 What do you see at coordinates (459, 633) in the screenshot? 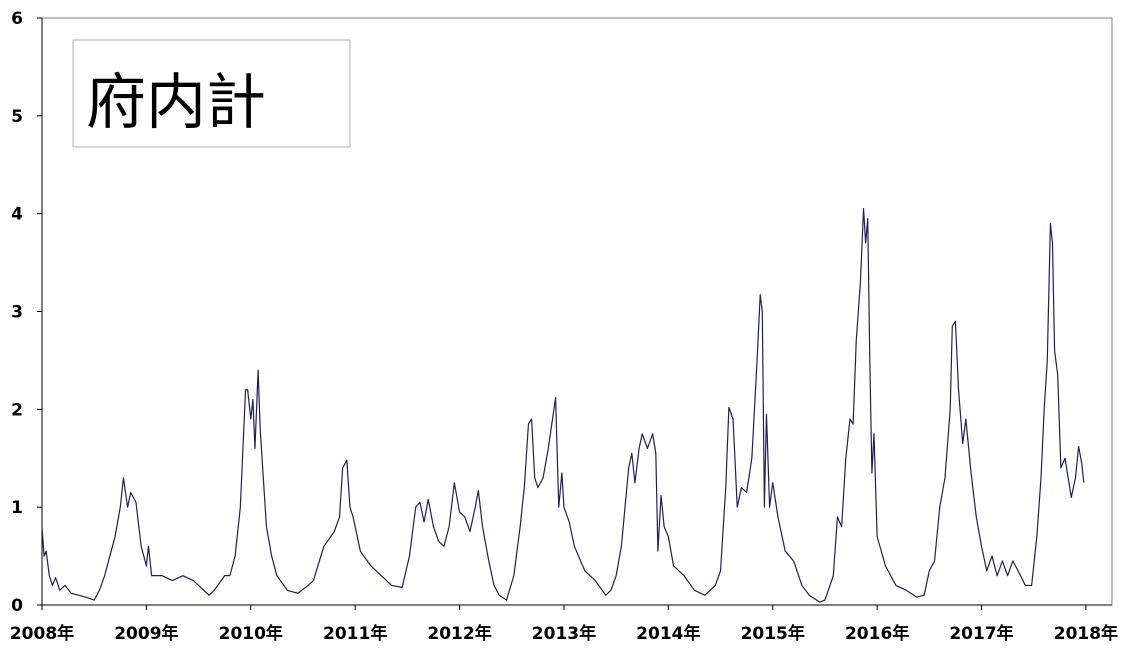
I see `x-tick-label: 2012年` at bounding box center [459, 633].